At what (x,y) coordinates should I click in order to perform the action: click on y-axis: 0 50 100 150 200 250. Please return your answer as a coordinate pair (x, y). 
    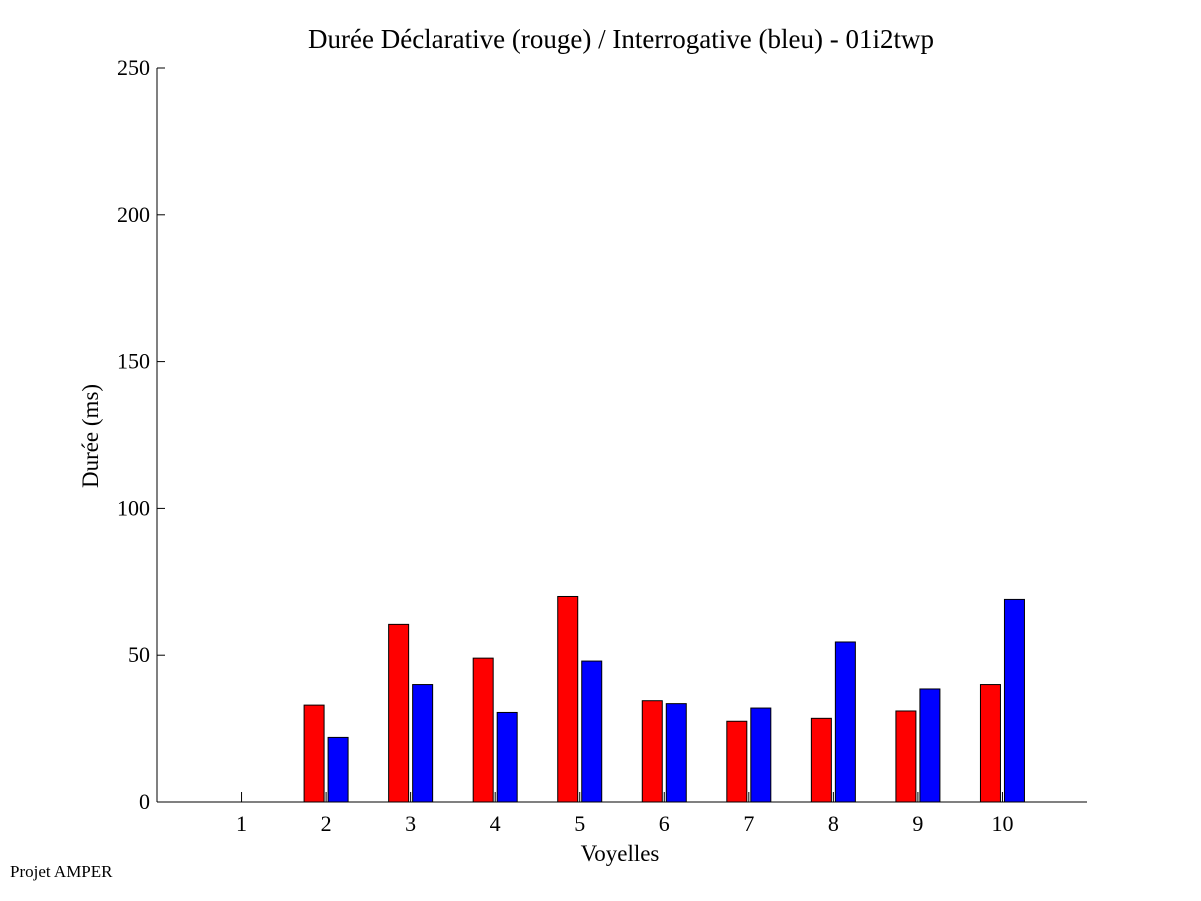
    Looking at the image, I should click on (141, 434).